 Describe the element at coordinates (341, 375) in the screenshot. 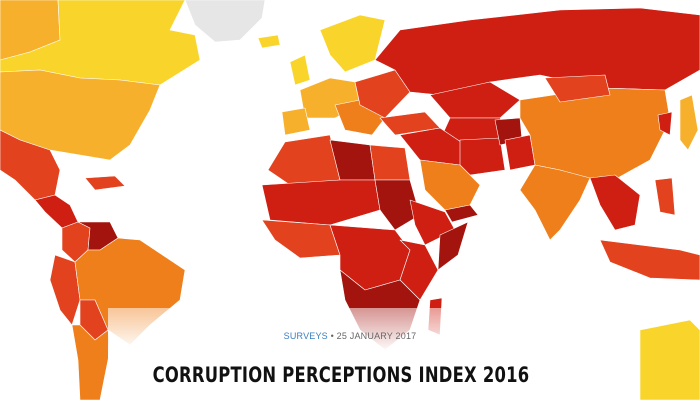

I see `article-title: CORRUPTION PERCEPTIONS INDEX 2016` at that location.